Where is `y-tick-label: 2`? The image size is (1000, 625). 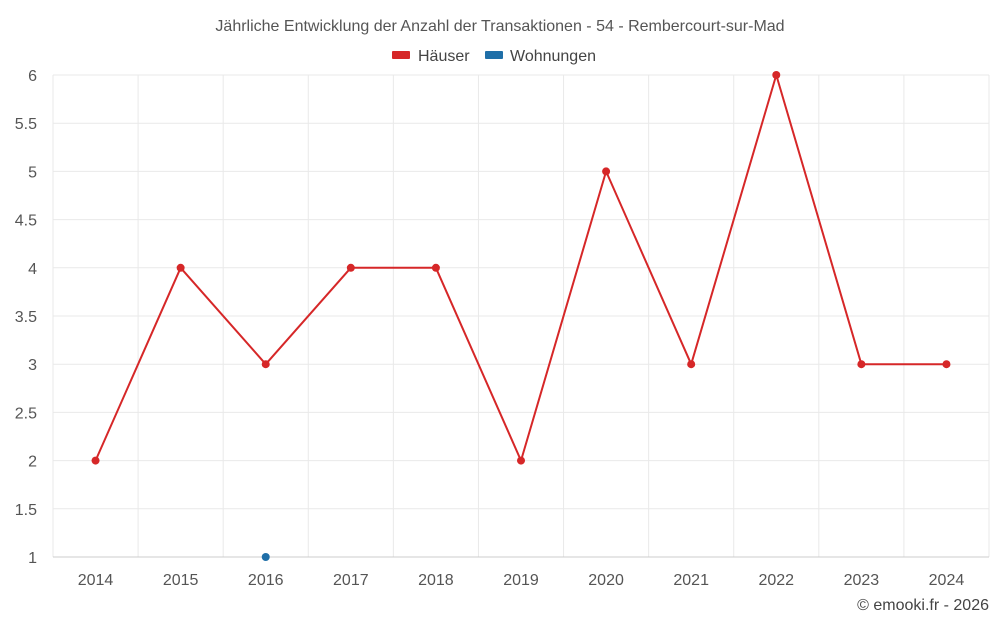
y-tick-label: 2 is located at coordinates (32, 462).